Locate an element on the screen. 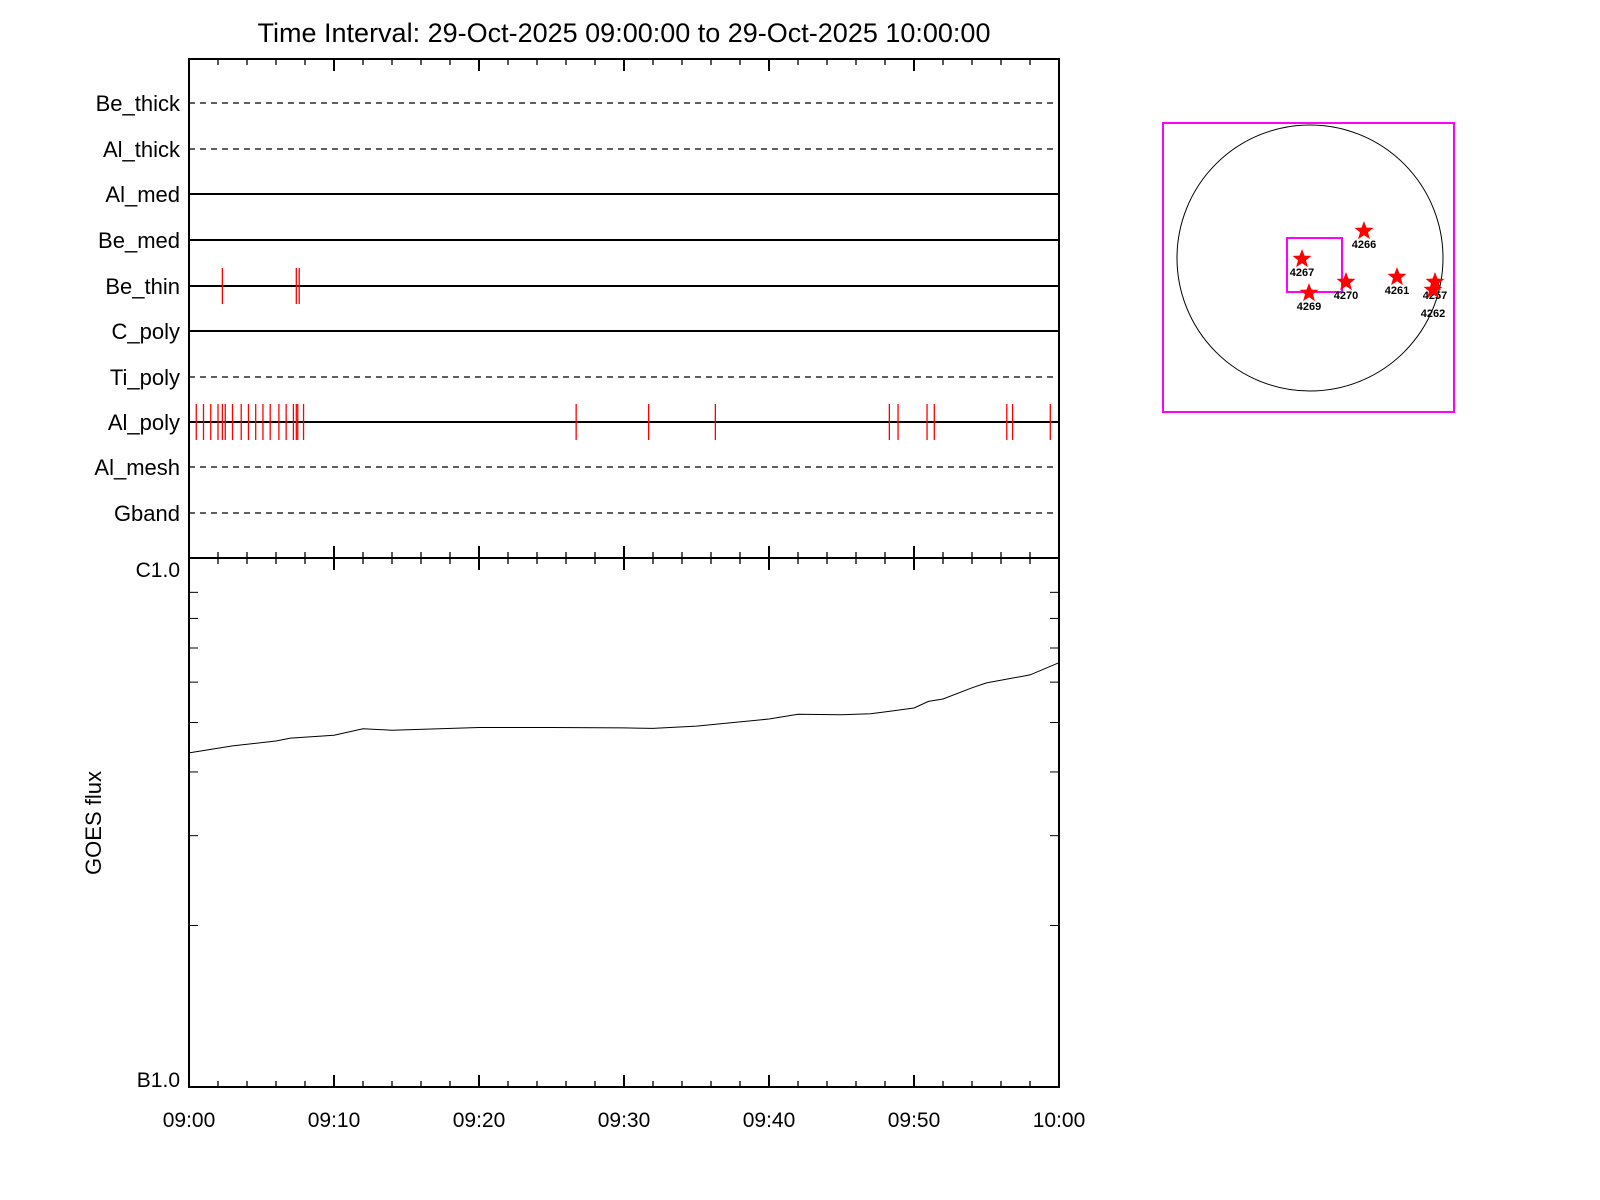 The width and height of the screenshot is (1600, 1200). x-tick-label: 09:20 is located at coordinates (479, 1120).